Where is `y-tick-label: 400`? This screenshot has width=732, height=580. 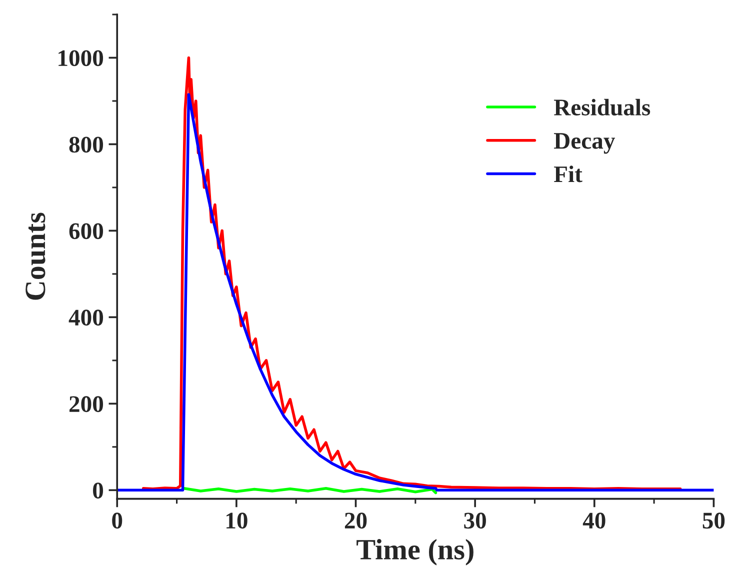 y-tick-label: 400 is located at coordinates (86, 318).